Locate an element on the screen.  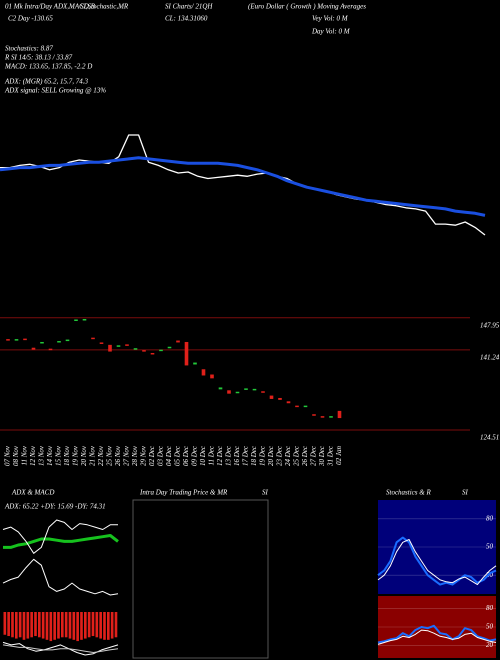
x-tick-label: 21 Nov is located at coordinates (93, 455).